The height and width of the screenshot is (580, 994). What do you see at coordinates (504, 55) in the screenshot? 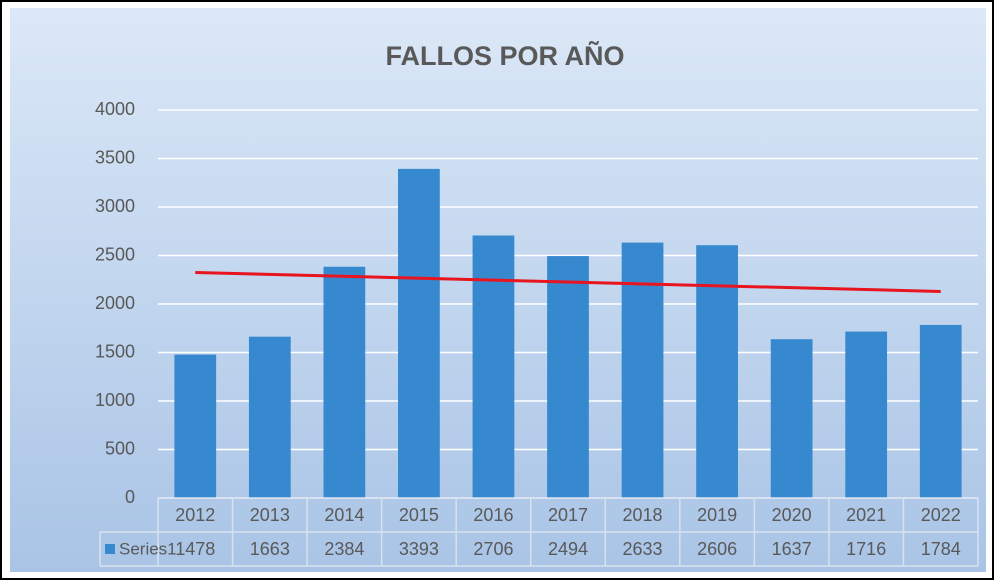
I see `chart-title: FALLOS POR AÑO` at bounding box center [504, 55].